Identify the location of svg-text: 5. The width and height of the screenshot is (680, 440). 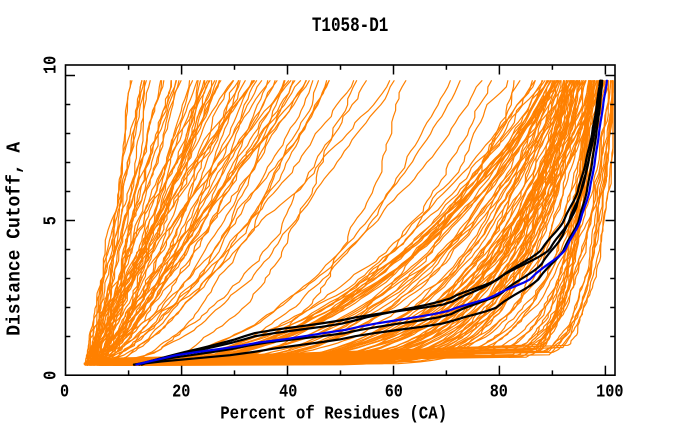
(51, 220).